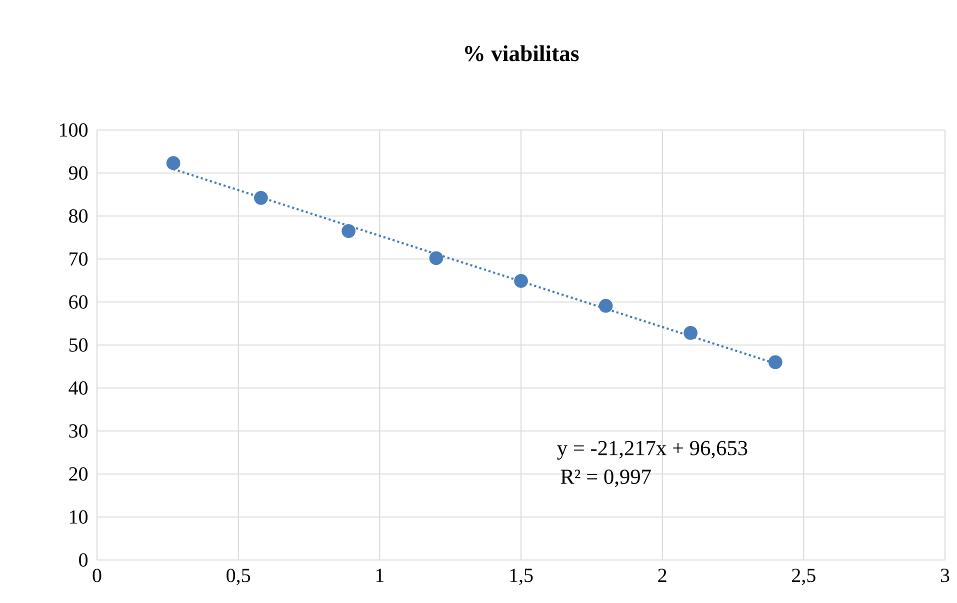  Describe the element at coordinates (78, 173) in the screenshot. I see `y-tick-label: 90` at that location.